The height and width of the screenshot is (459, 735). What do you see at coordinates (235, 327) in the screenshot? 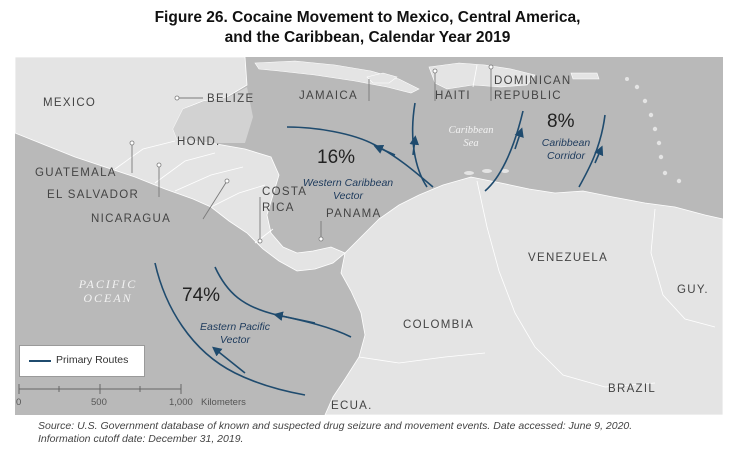
I see `route-eastern-pacific-name-line-1: Eastern Pacific` at bounding box center [235, 327].